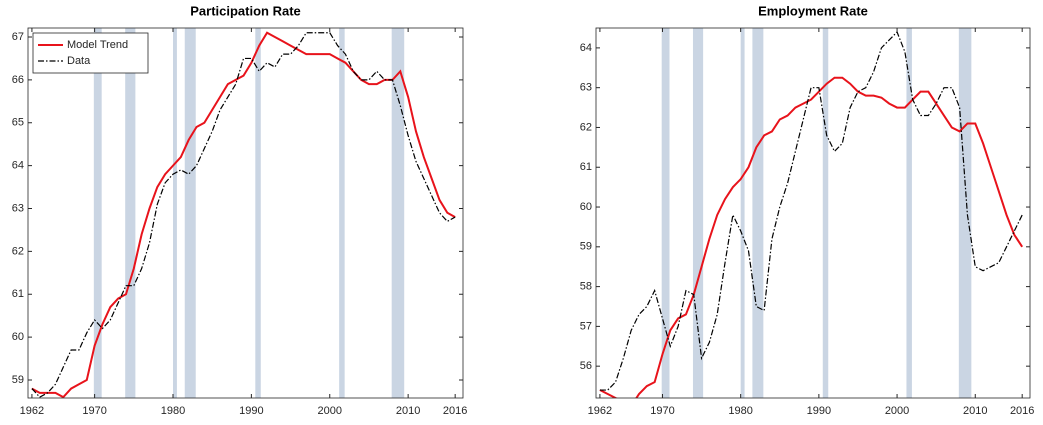  Describe the element at coordinates (79, 61) in the screenshot. I see `legend-label: Data` at that location.